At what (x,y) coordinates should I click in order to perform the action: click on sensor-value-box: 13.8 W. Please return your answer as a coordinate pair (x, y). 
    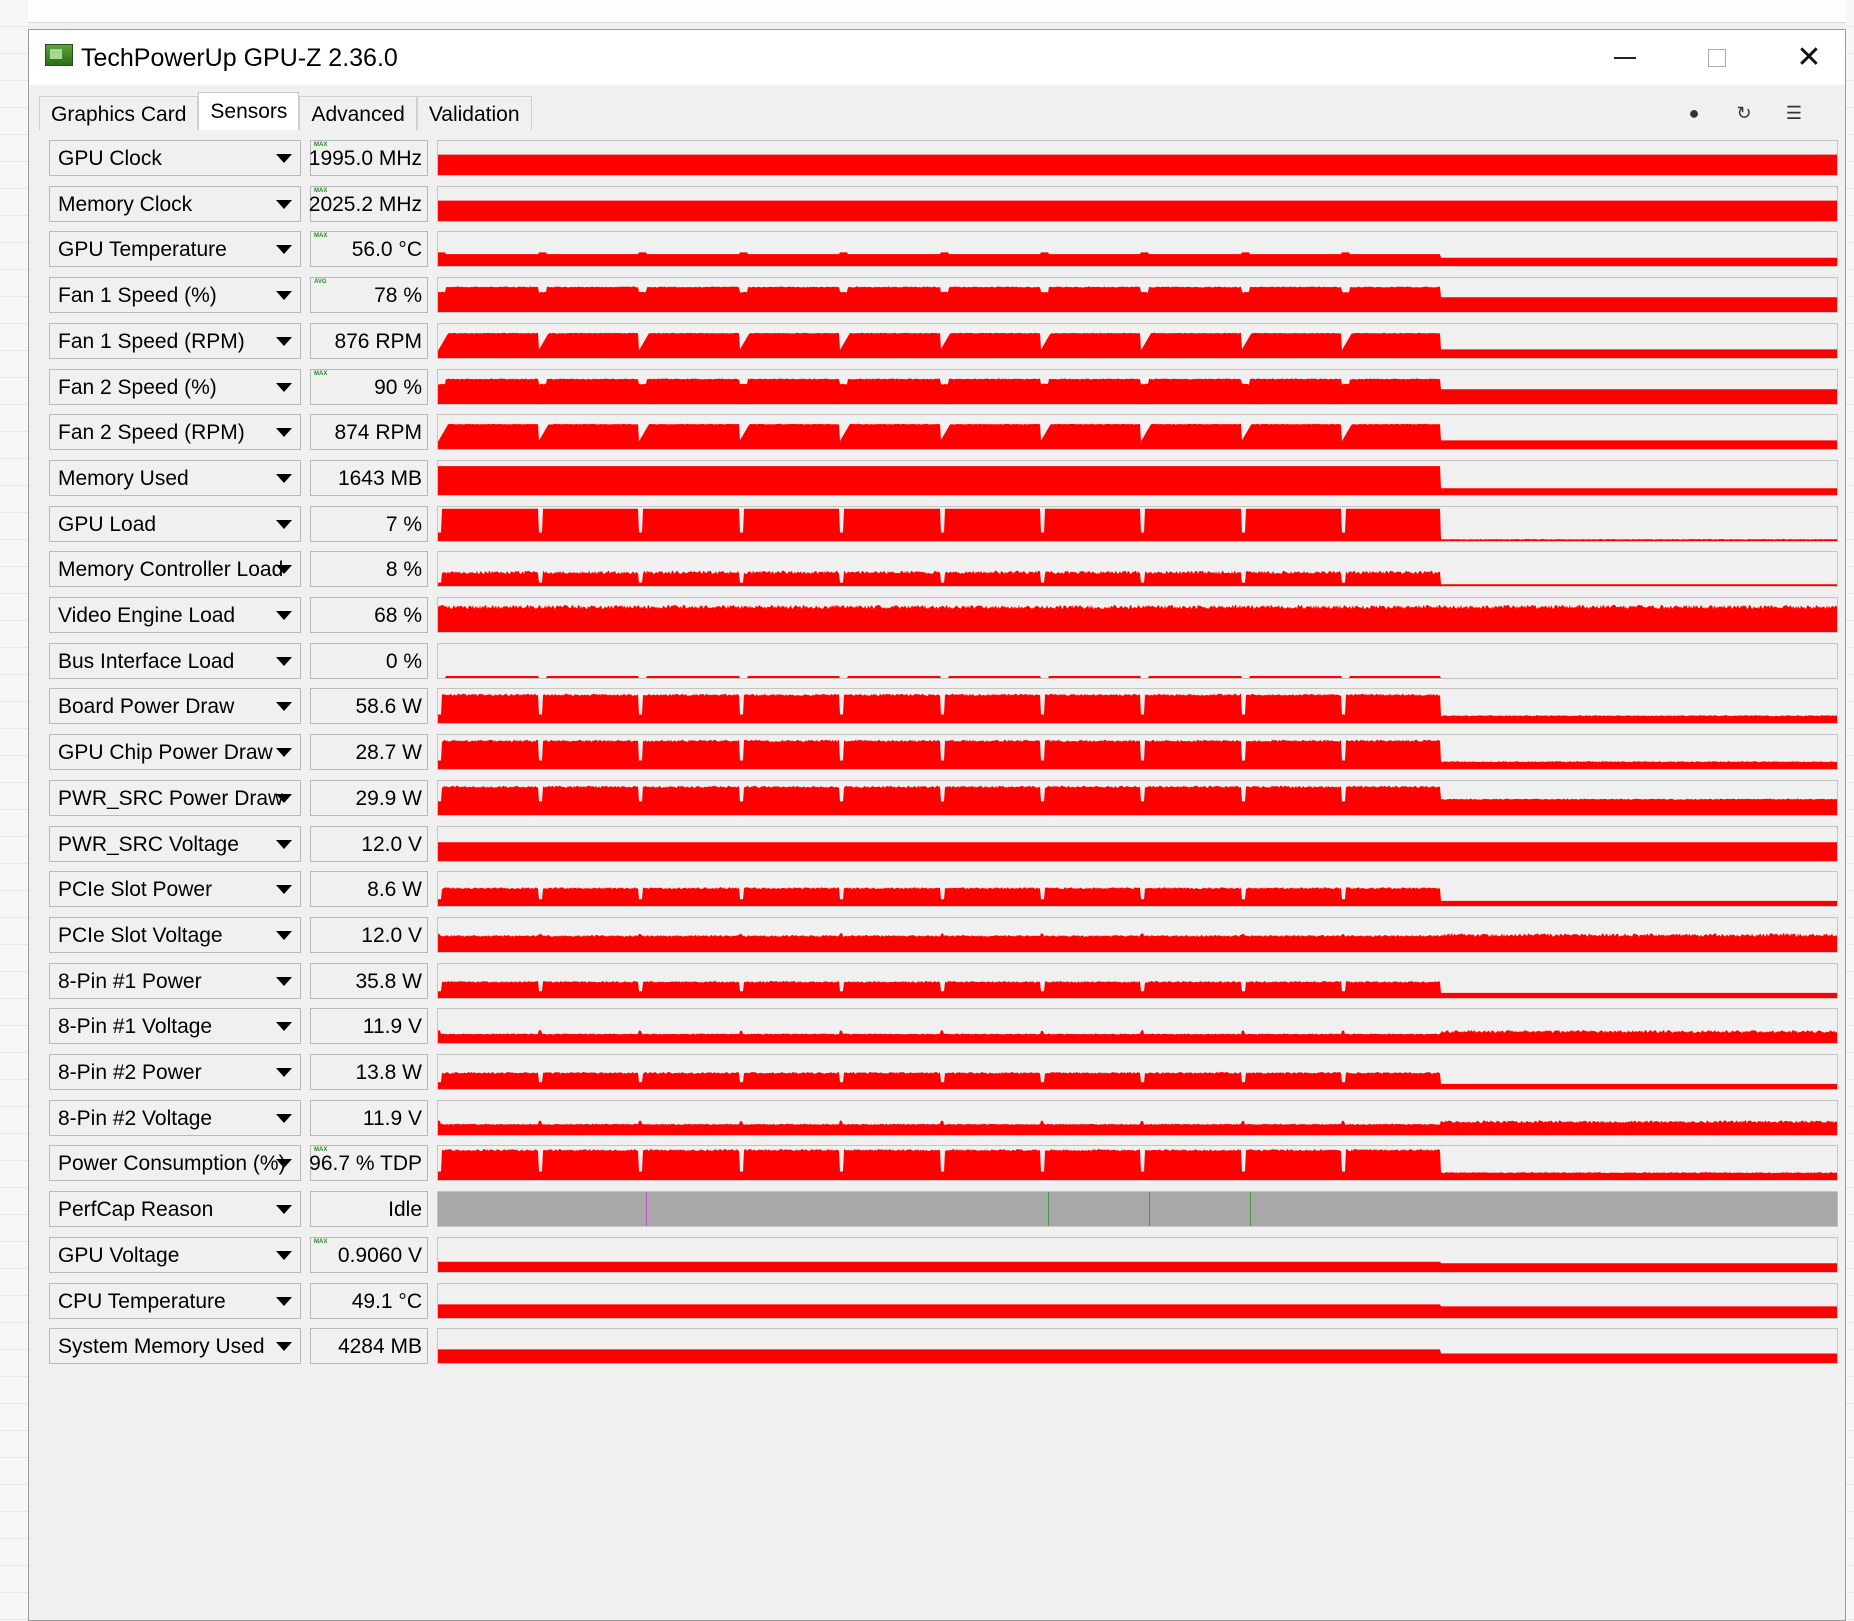
    Looking at the image, I should click on (369, 1072).